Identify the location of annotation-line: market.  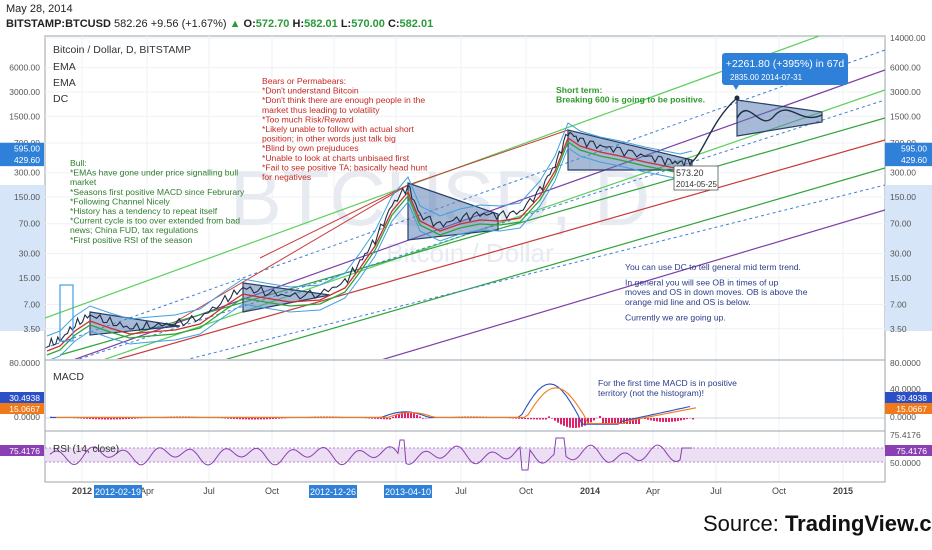
(83, 182).